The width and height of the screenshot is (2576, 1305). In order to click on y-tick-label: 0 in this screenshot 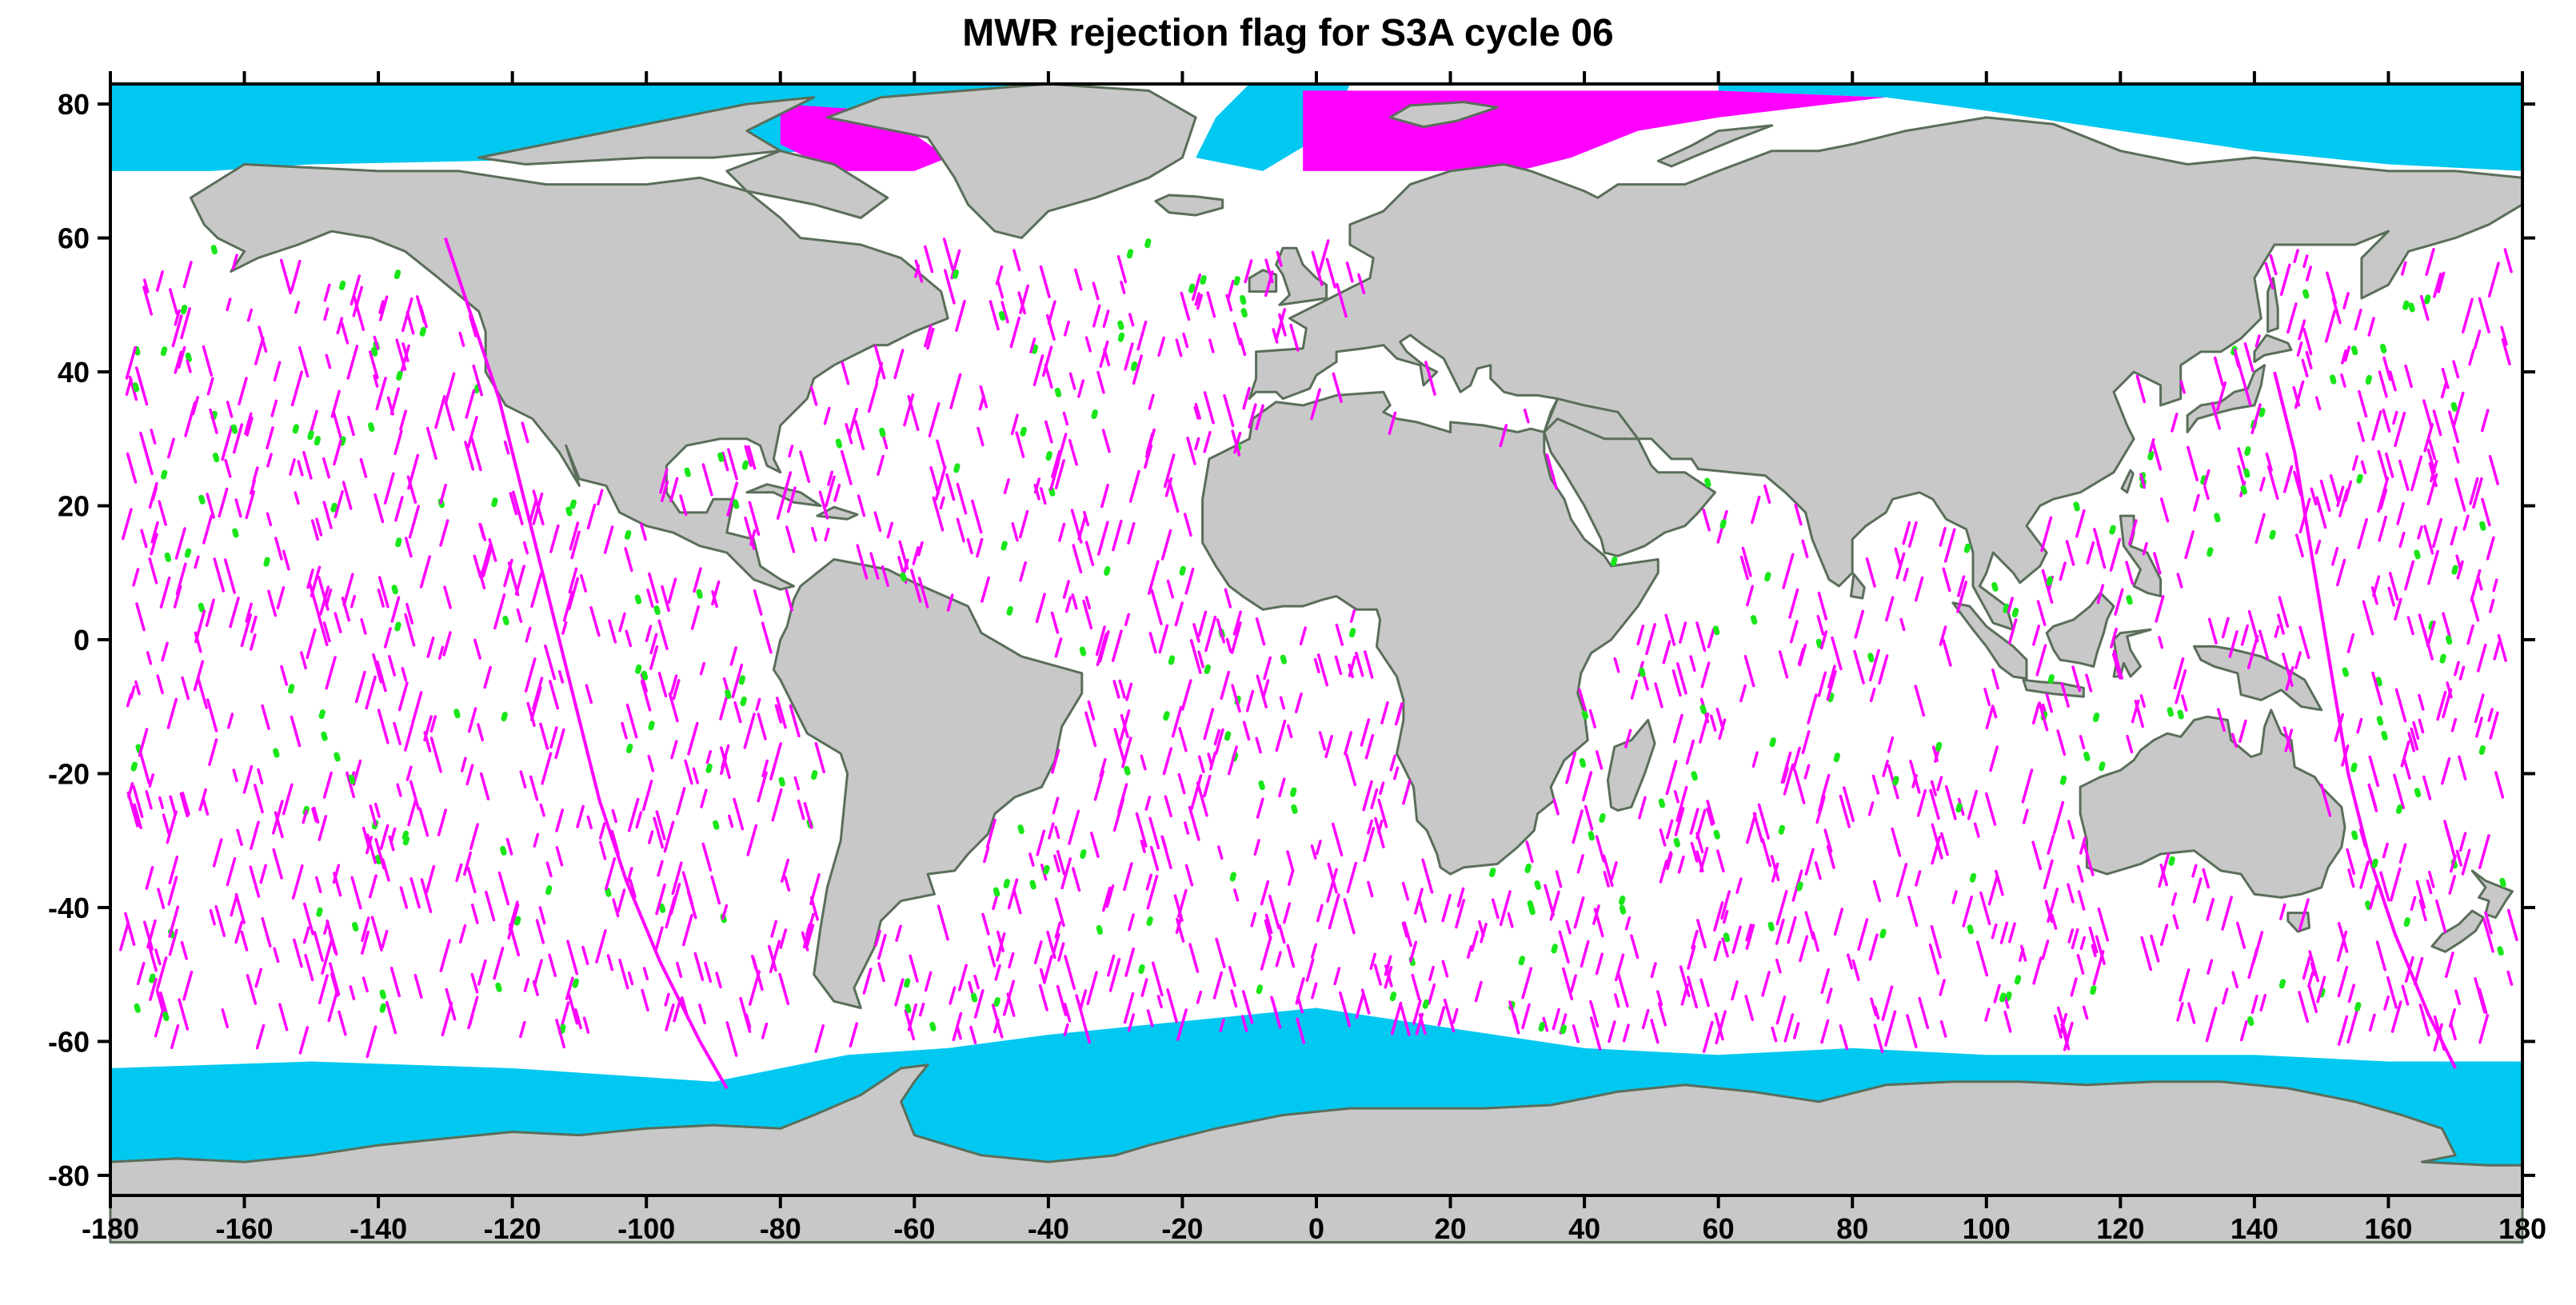, I will do `click(82, 640)`.